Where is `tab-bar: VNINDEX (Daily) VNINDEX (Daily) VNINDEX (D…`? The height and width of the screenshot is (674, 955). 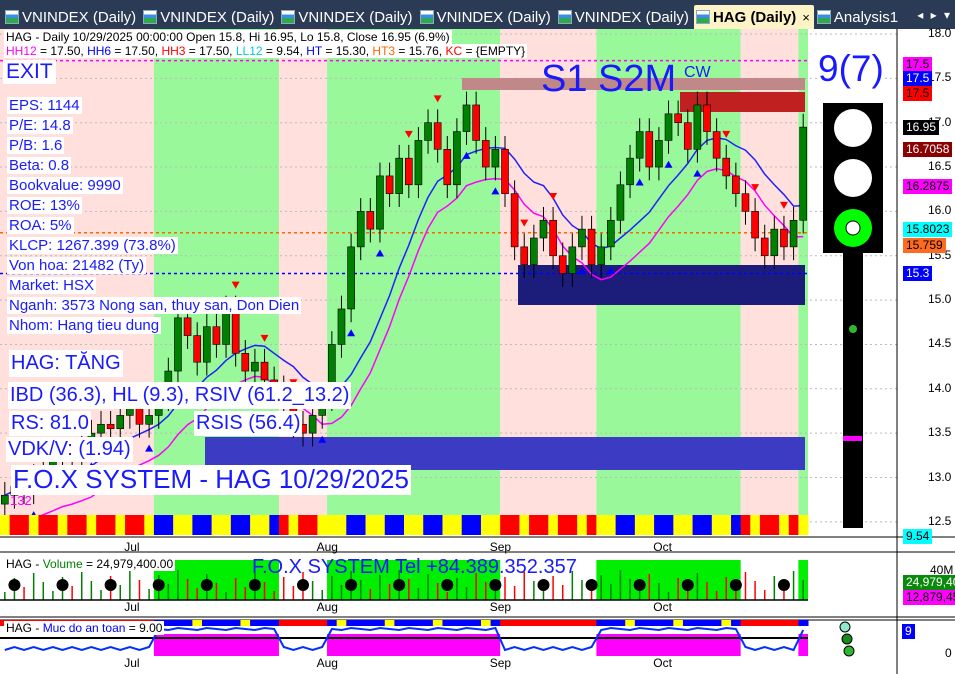 tab-bar: VNINDEX (Daily) VNINDEX (Daily) VNINDEX (D… is located at coordinates (477, 14).